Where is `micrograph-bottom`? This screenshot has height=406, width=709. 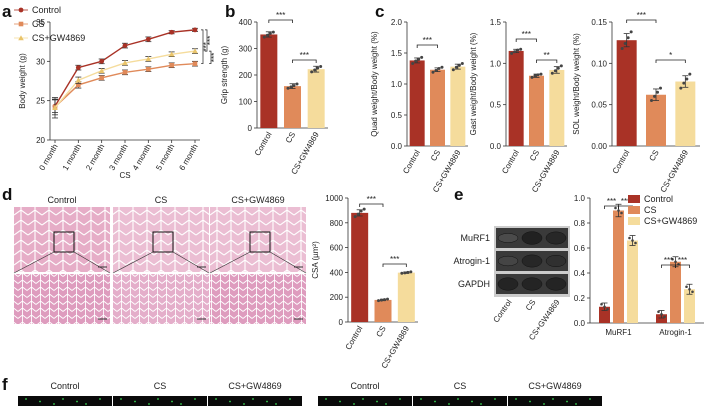
micrograph-bottom is located at coordinates (62, 299).